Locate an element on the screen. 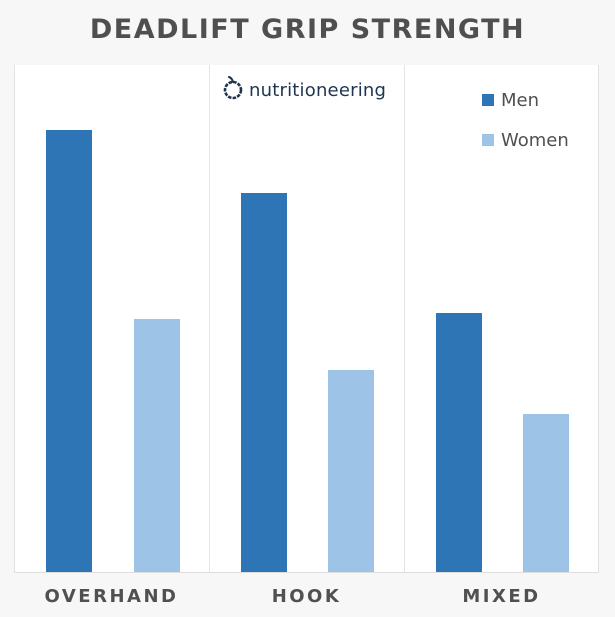 This screenshot has height=617, width=615. bar-hook-women is located at coordinates (351, 471).